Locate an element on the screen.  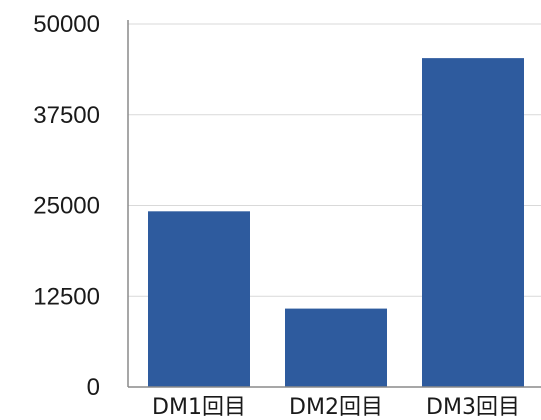
y-tick-labels: 0 12500 25000 37500 50000 is located at coordinates (66, 206).